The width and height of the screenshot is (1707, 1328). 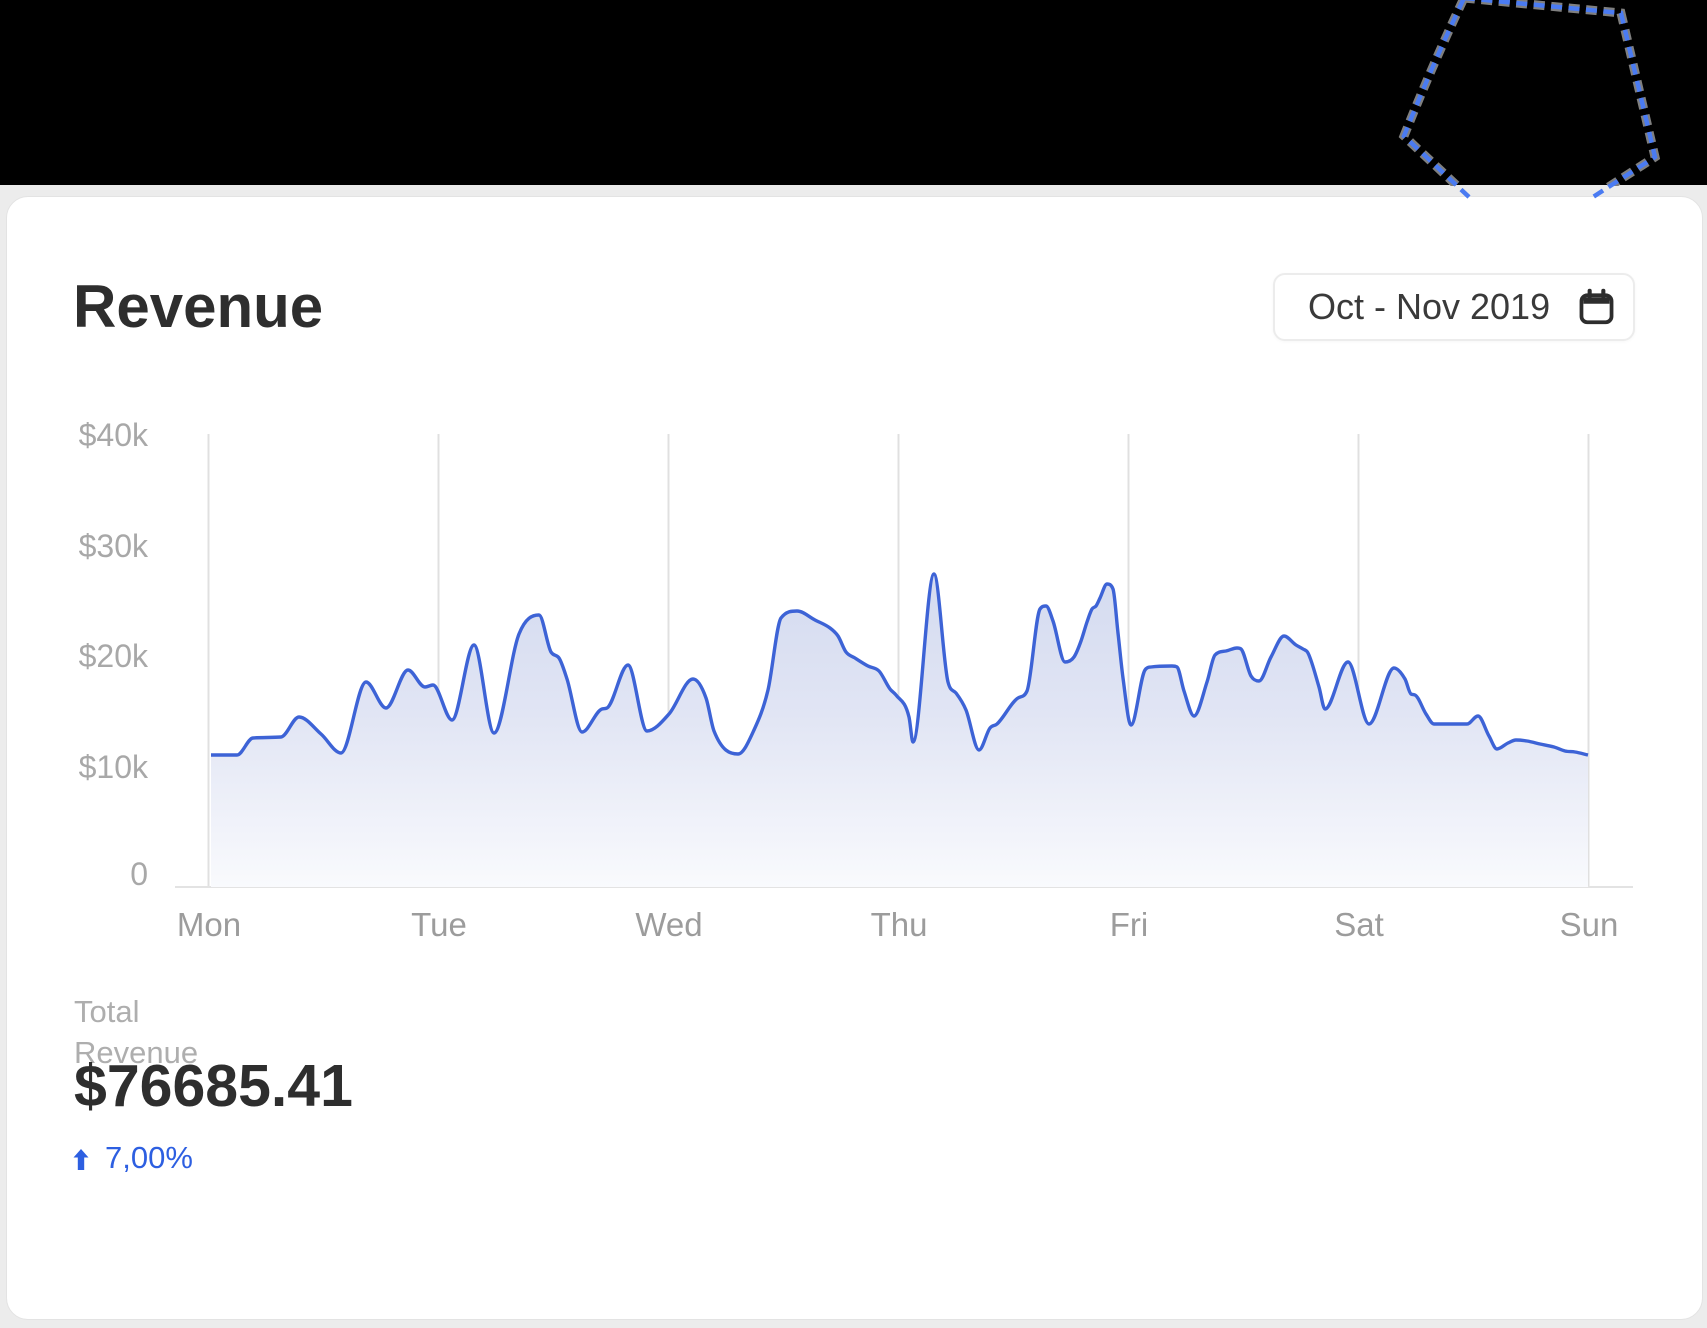 I want to click on svg-text: Wed, so click(x=668, y=924).